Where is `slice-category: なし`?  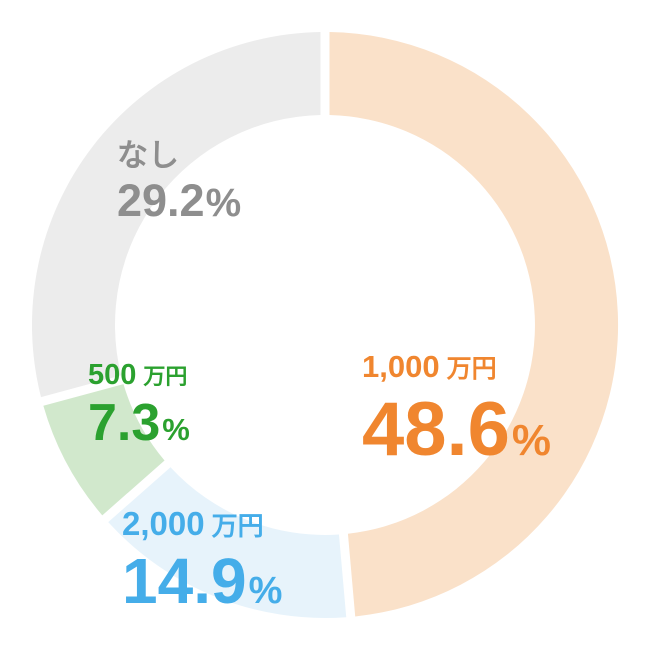 slice-category: なし is located at coordinates (179, 156).